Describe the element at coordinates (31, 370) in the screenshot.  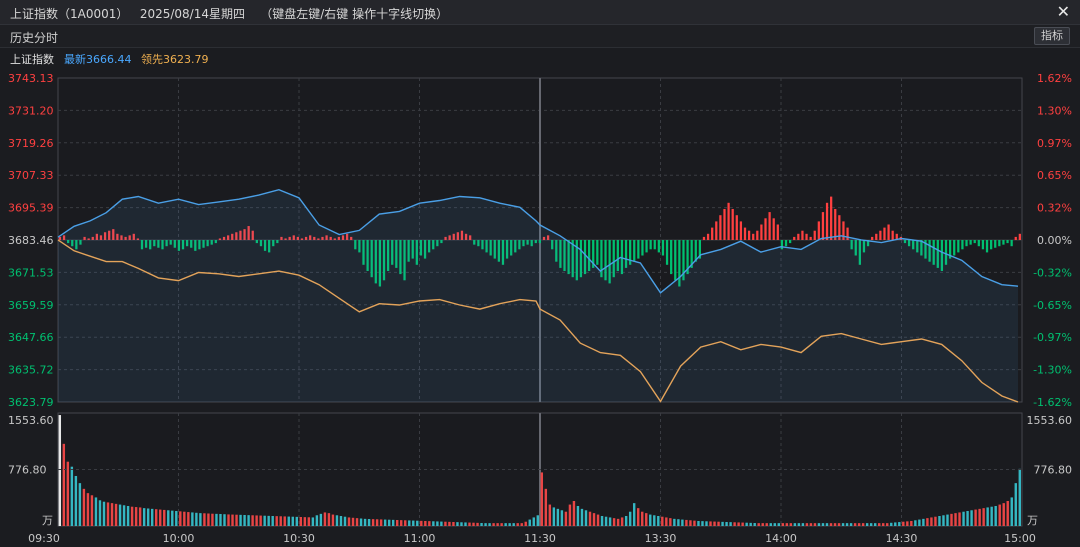
I see `y-tick-left: 3635.72` at that location.